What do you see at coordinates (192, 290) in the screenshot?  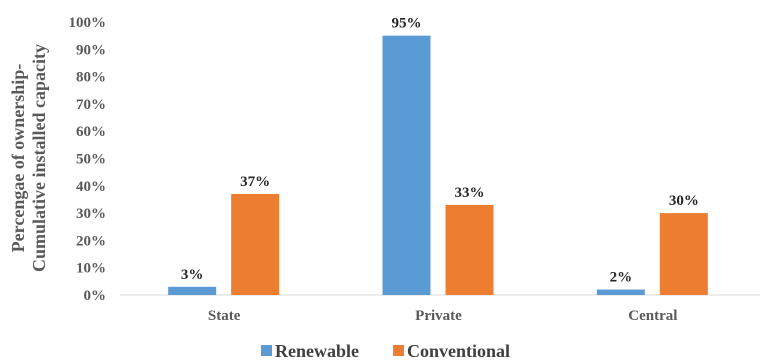 I see `bar-renewable-state` at bounding box center [192, 290].